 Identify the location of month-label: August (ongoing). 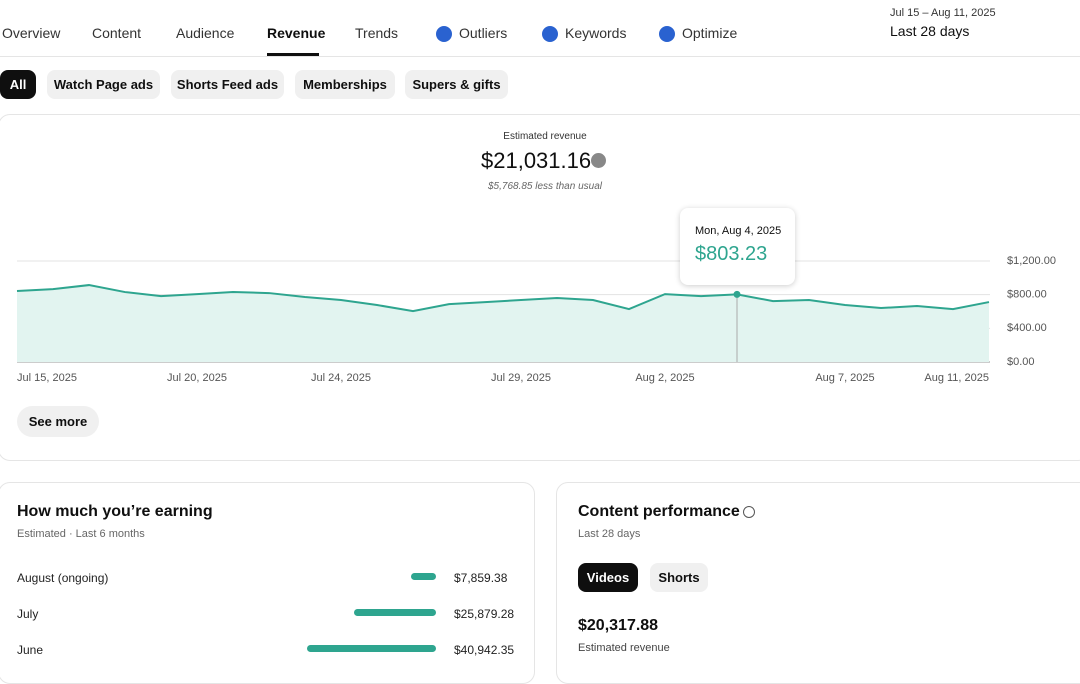
(63, 578).